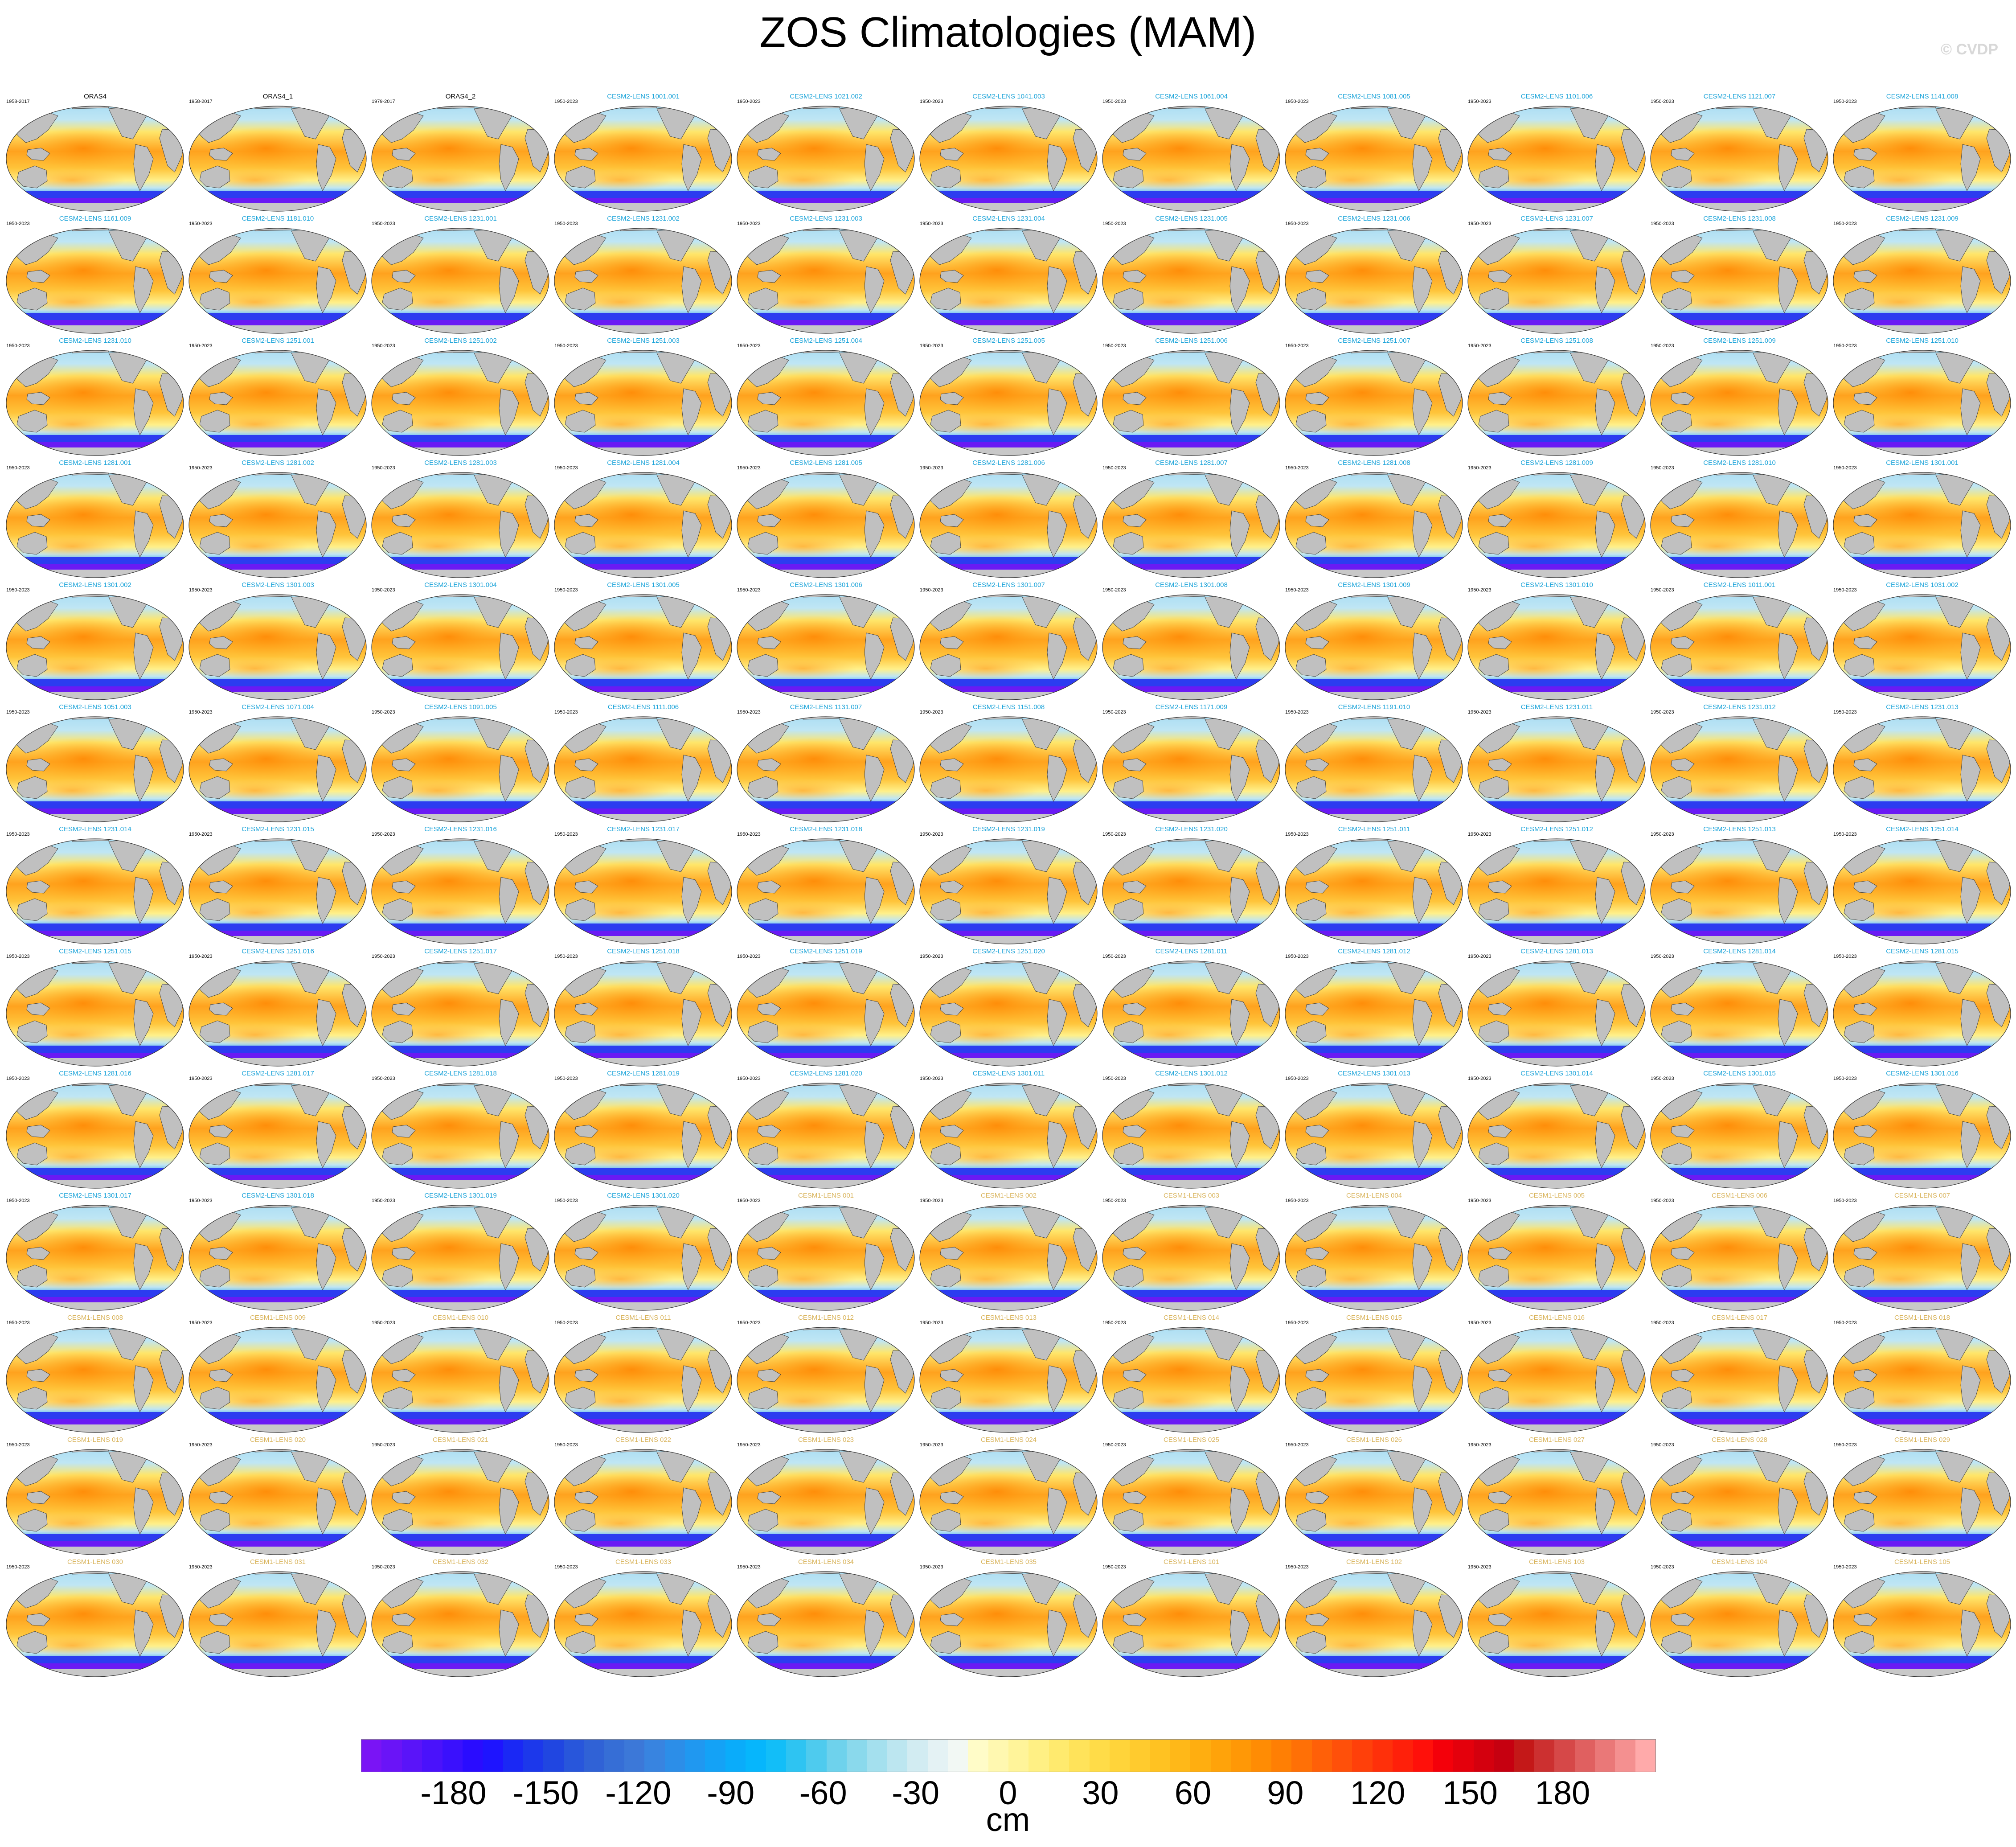 The height and width of the screenshot is (1847, 2016). I want to click on colorbar-tick-label: 180, so click(1562, 1793).